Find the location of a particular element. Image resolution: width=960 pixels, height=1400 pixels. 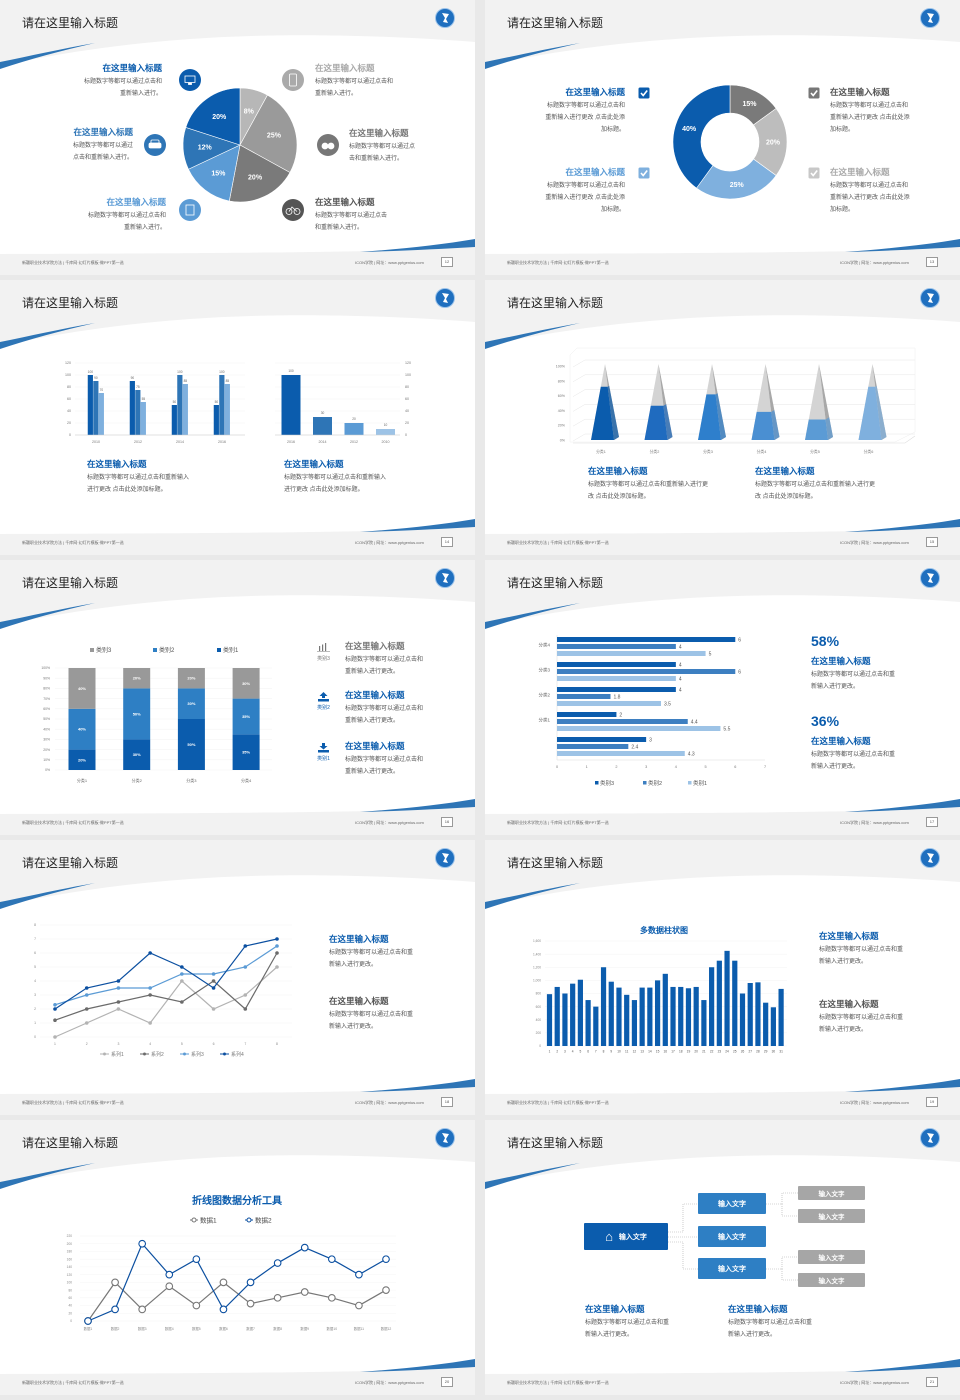

block-description: 标题数字等都可以通过点击和重新输入进行更 is located at coordinates (815, 485).